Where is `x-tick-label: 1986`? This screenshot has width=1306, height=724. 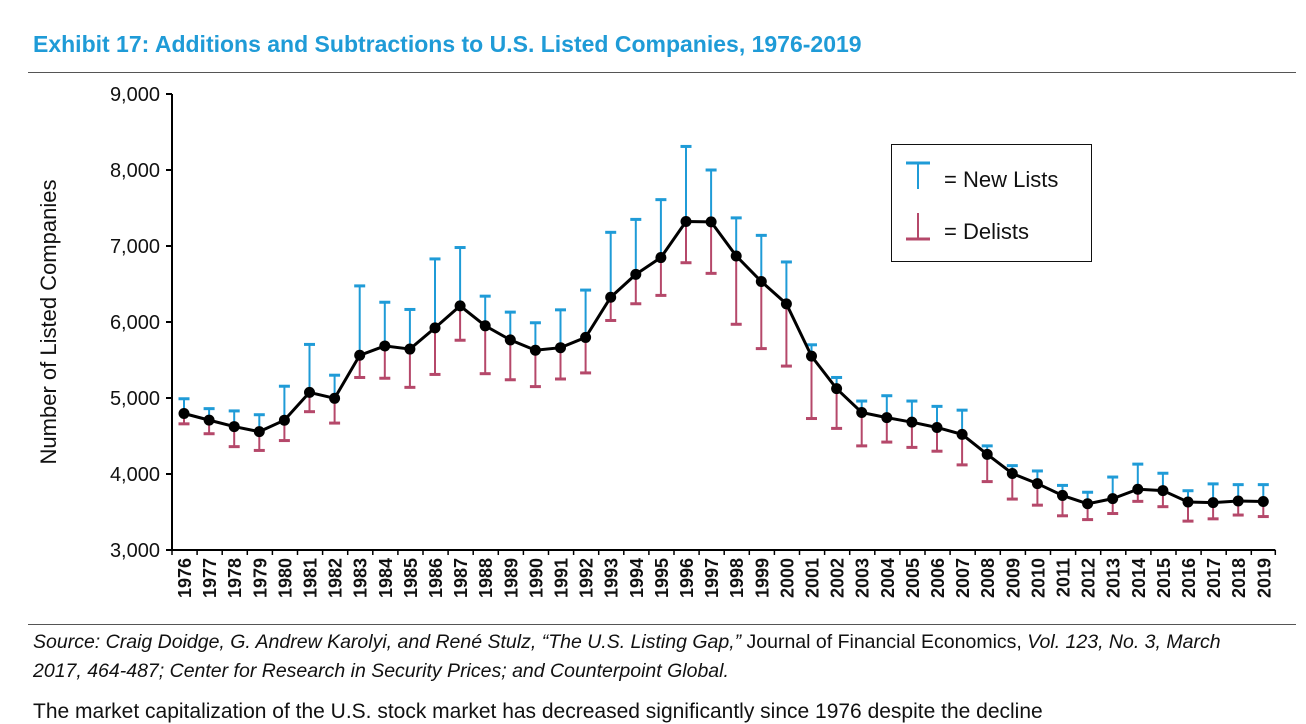
x-tick-label: 1986 is located at coordinates (436, 578).